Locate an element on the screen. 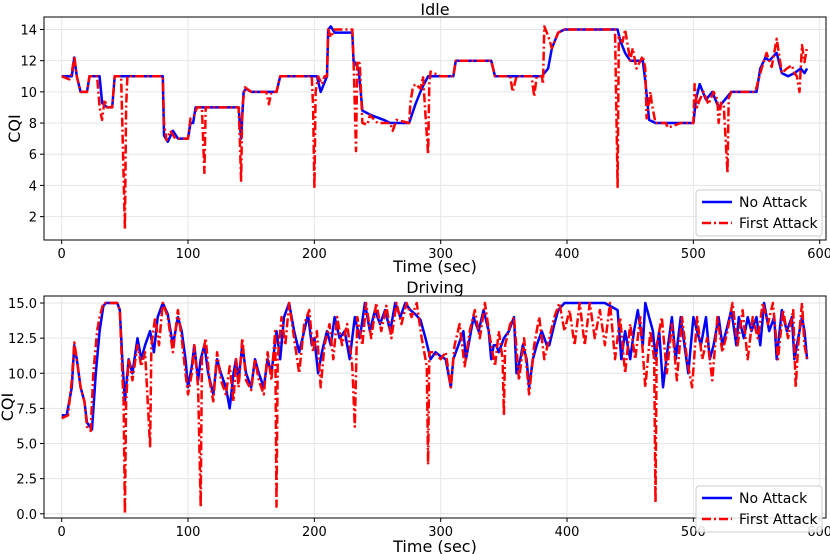 This screenshot has height=554, width=830. y-tick-label: 10.0 is located at coordinates (22, 374).